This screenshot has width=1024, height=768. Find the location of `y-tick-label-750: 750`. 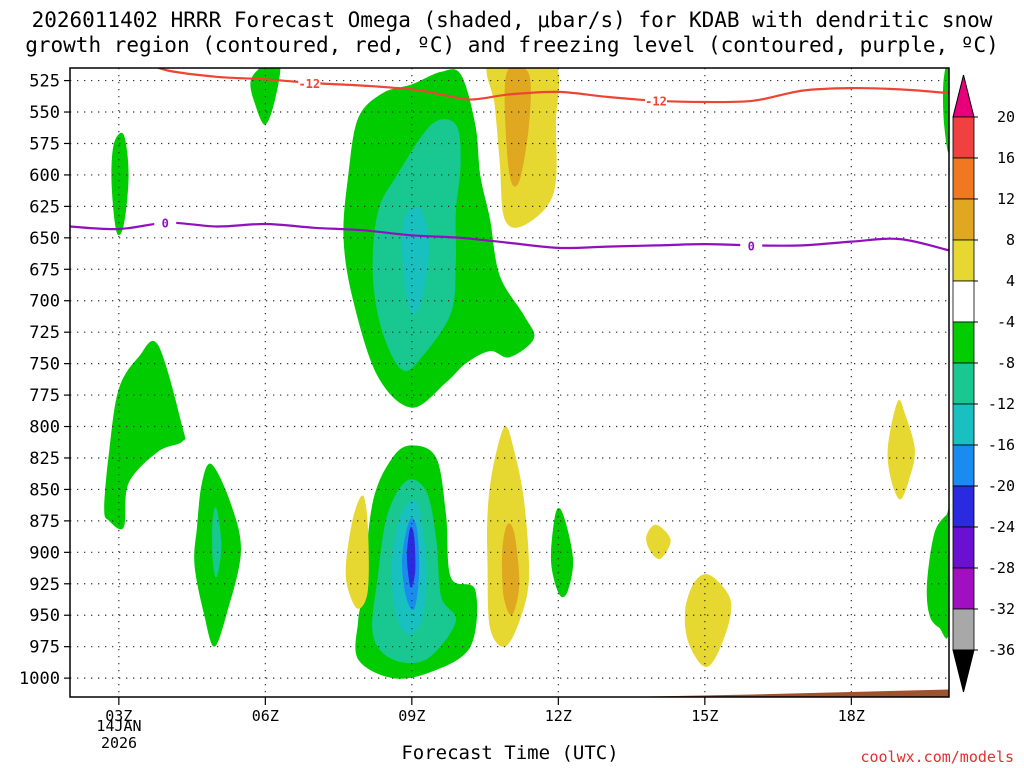

y-tick-label-750: 750 is located at coordinates (44, 365).